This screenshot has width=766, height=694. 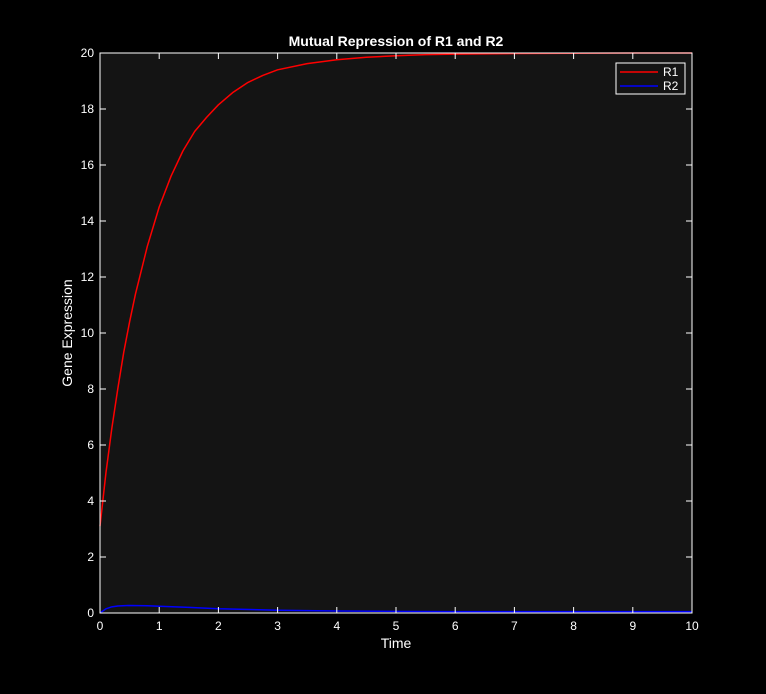 I want to click on x-tick-label: 6, so click(x=455, y=626).